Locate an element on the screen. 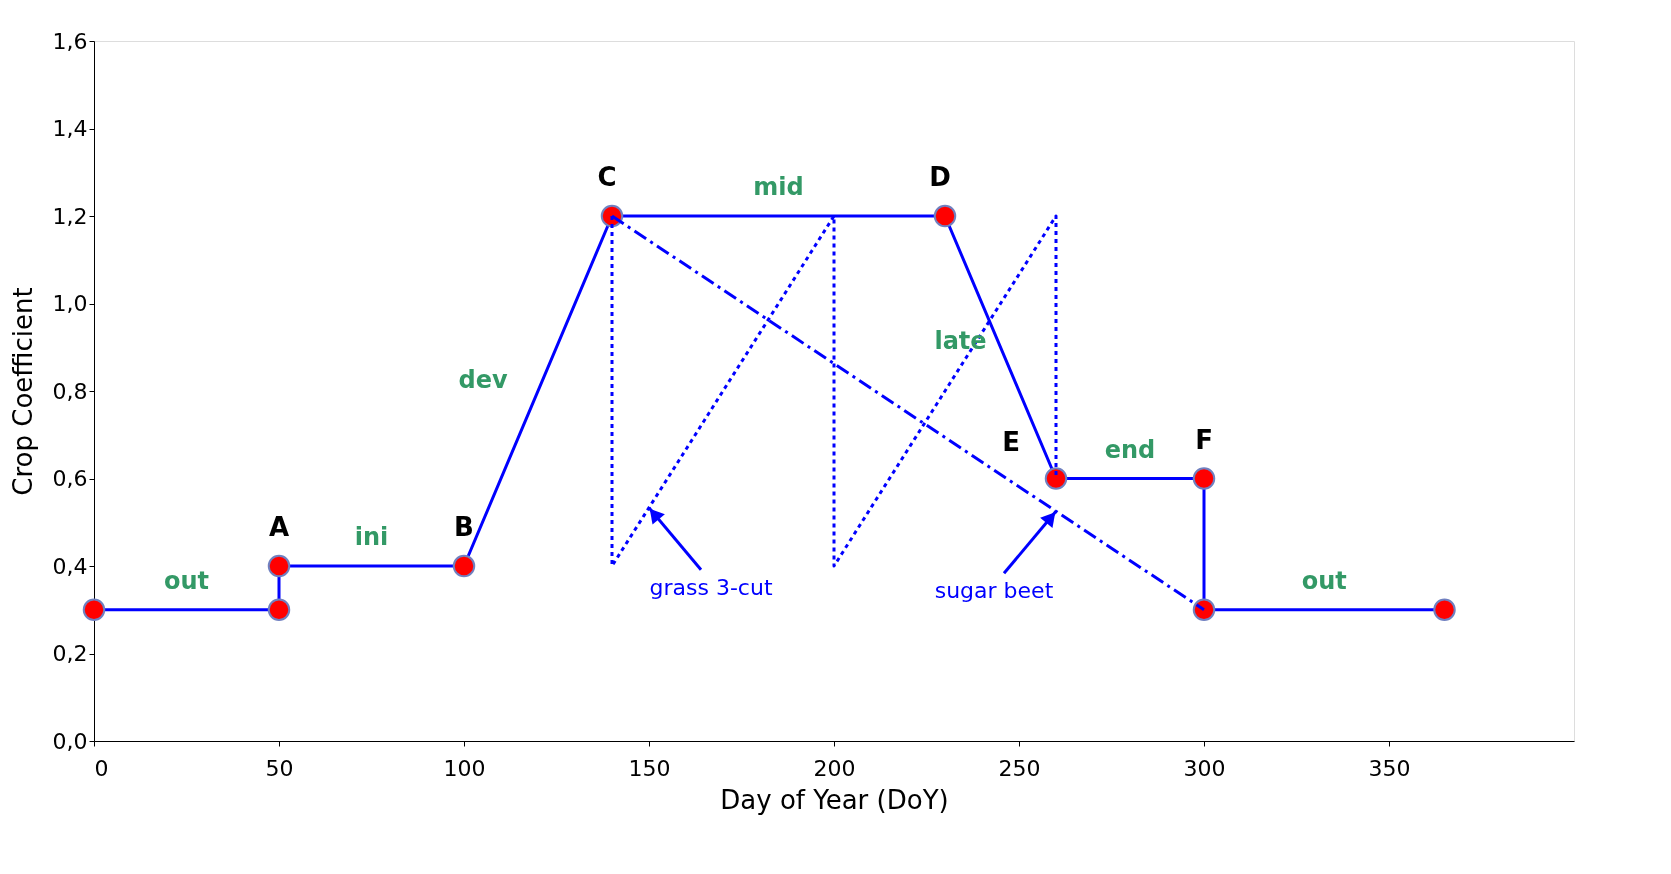 The width and height of the screenshot is (1671, 874). x-tick-label: 0 is located at coordinates (101, 768).